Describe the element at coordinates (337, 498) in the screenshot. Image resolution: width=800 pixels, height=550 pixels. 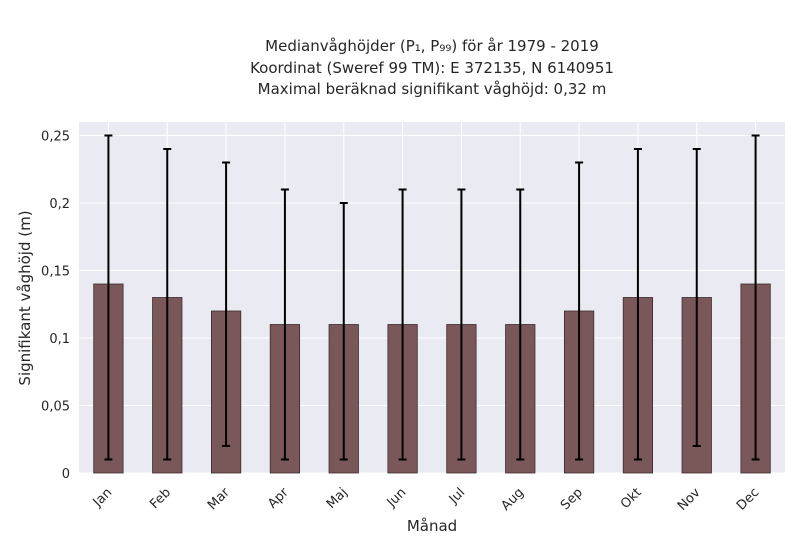
I see `x-tick-label: Maj` at that location.